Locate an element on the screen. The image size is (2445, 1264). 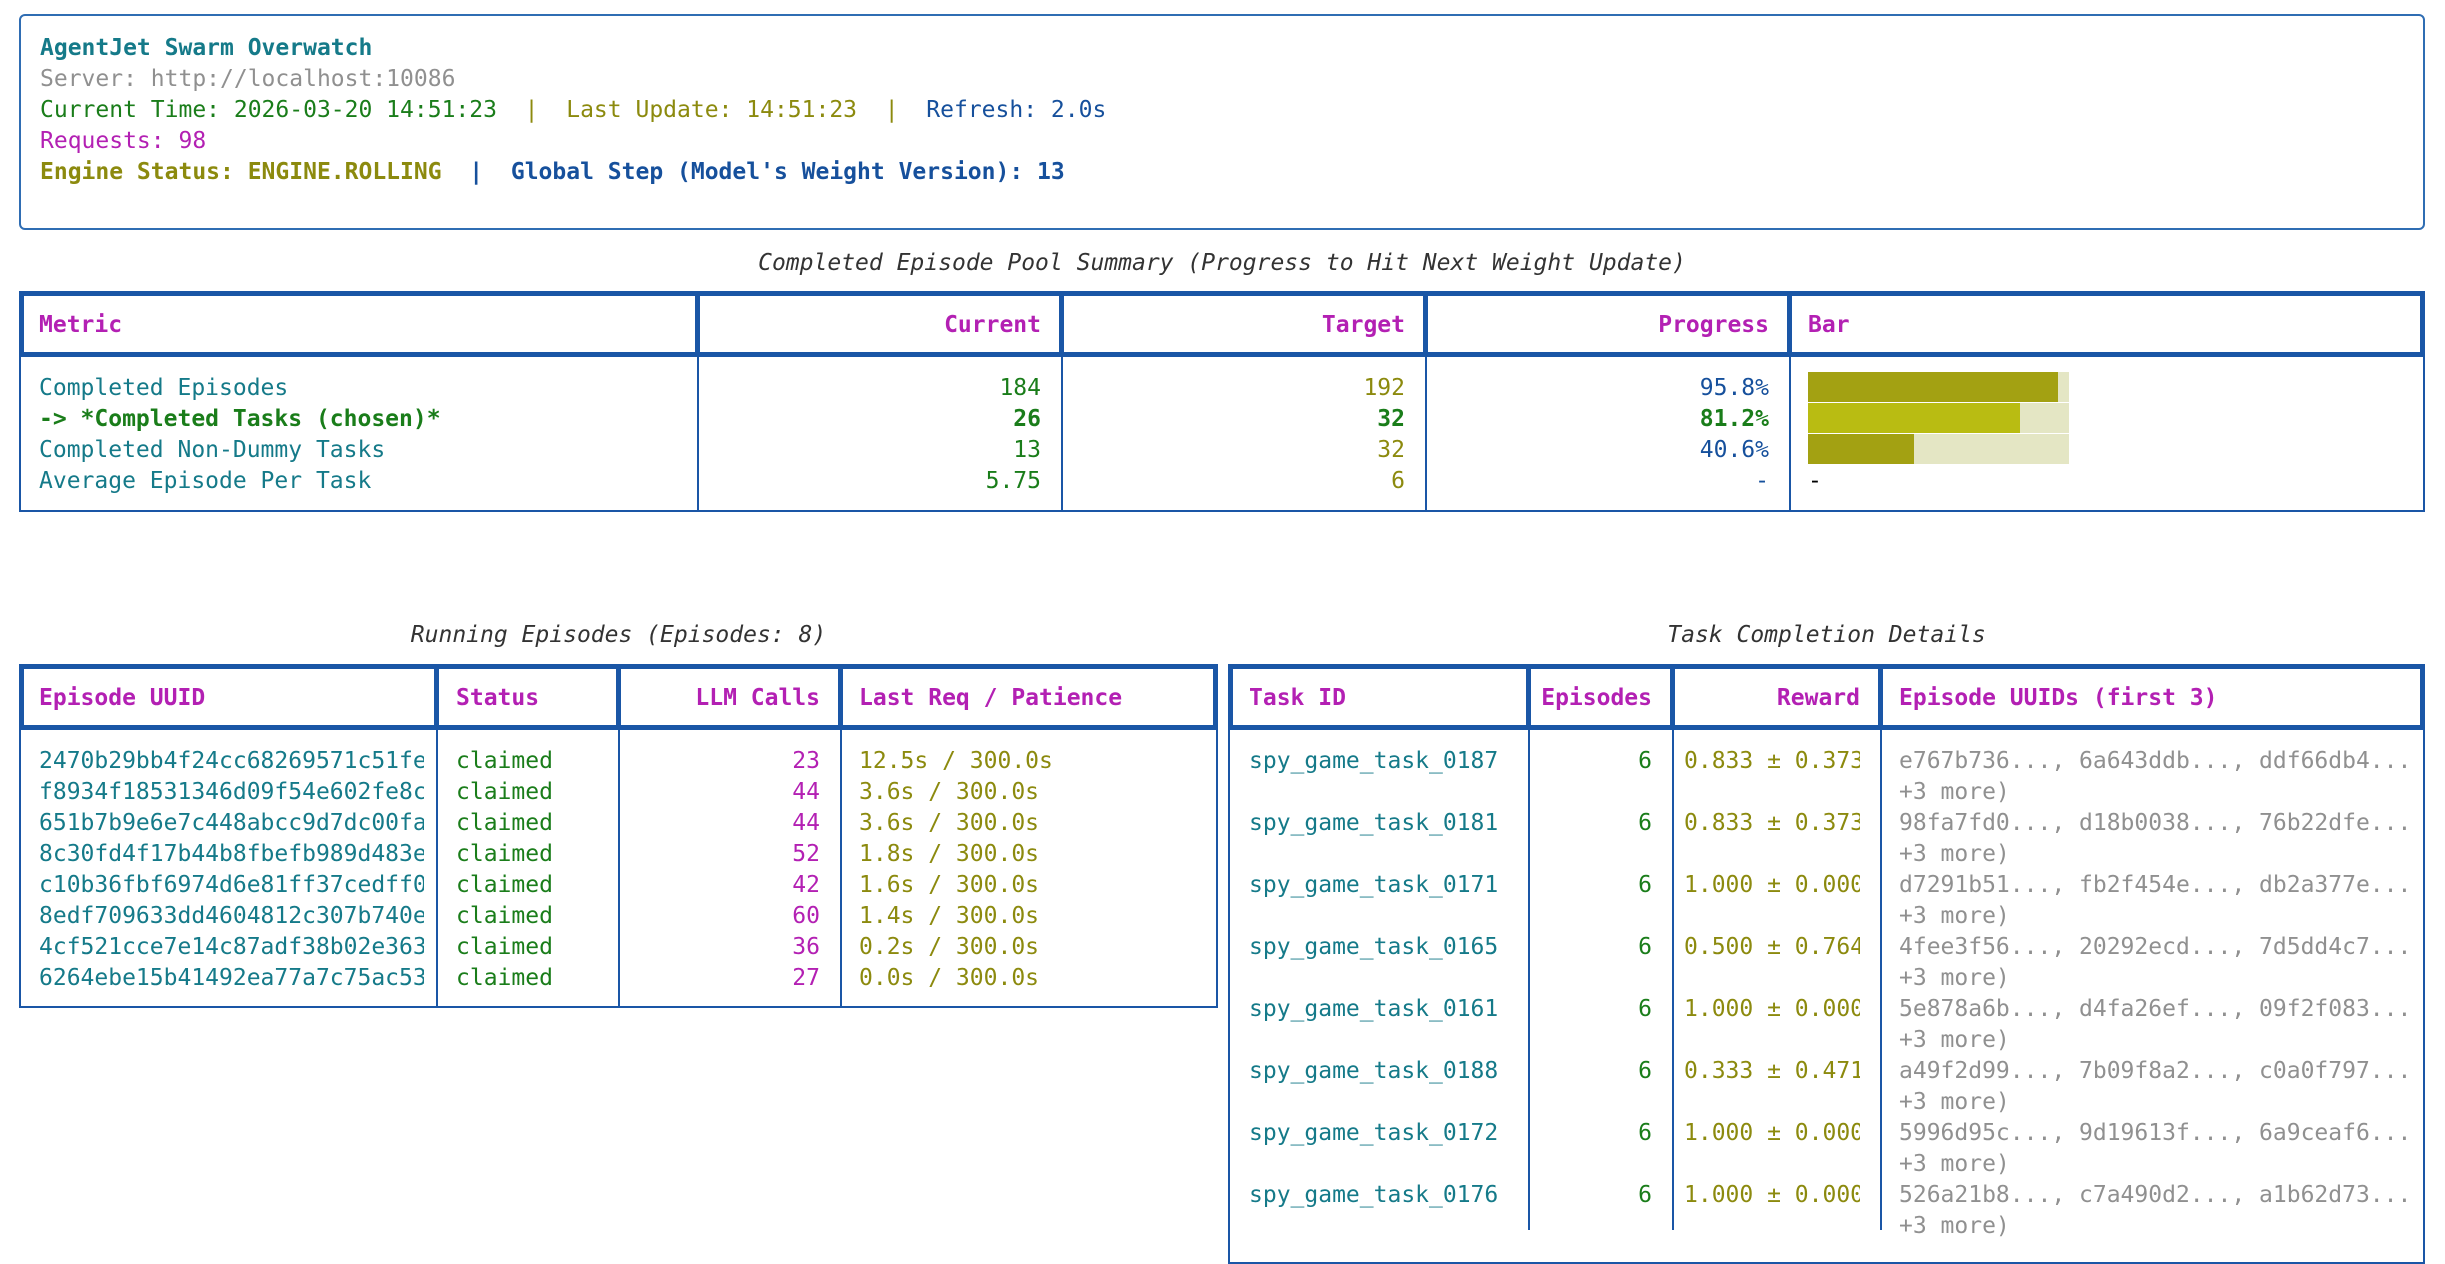
summary-metric: Completed Episodes is located at coordinates (164, 388).